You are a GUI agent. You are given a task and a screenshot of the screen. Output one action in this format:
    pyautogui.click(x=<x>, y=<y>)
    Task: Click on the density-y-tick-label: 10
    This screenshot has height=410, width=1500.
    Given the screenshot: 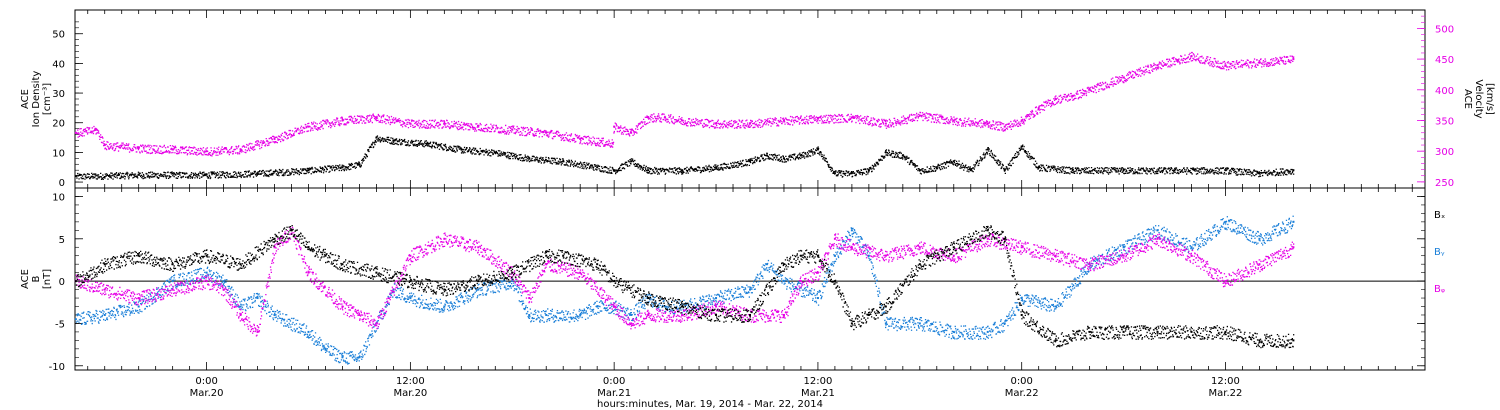 What is the action you would take?
    pyautogui.click(x=58, y=153)
    